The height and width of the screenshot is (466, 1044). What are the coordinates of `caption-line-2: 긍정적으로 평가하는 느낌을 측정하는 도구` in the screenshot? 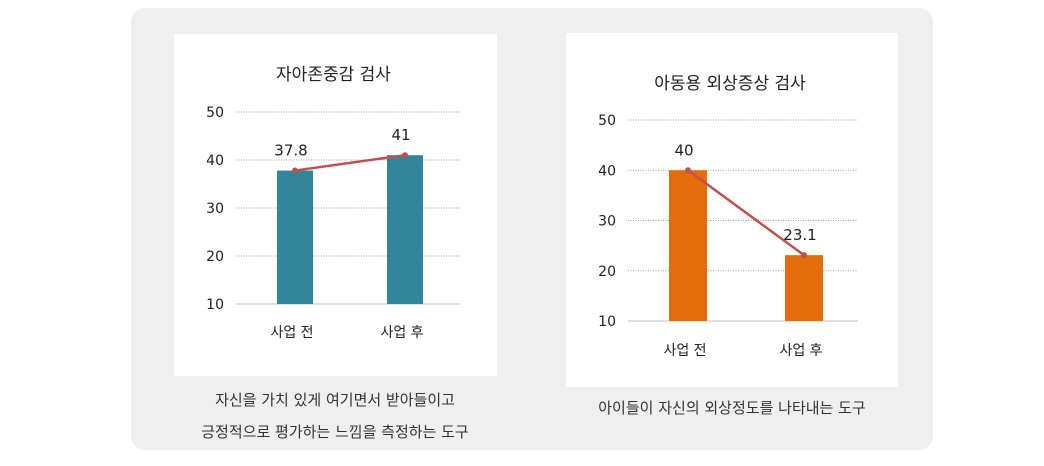 It's located at (335, 432).